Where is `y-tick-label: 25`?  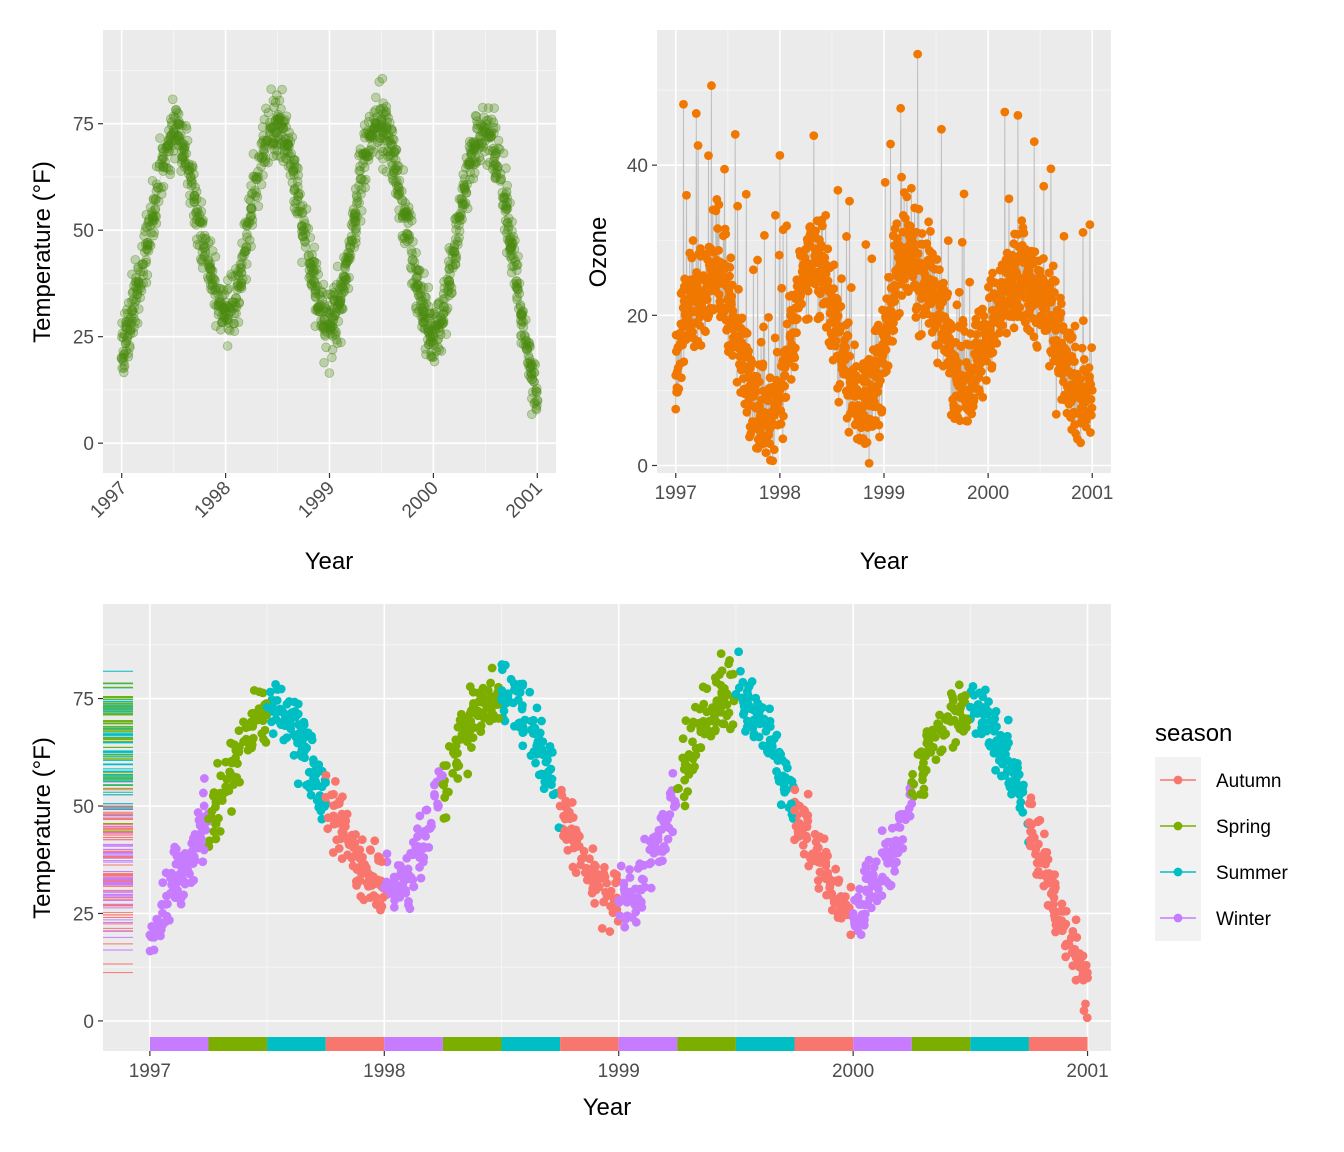
y-tick-label: 25 is located at coordinates (83, 338).